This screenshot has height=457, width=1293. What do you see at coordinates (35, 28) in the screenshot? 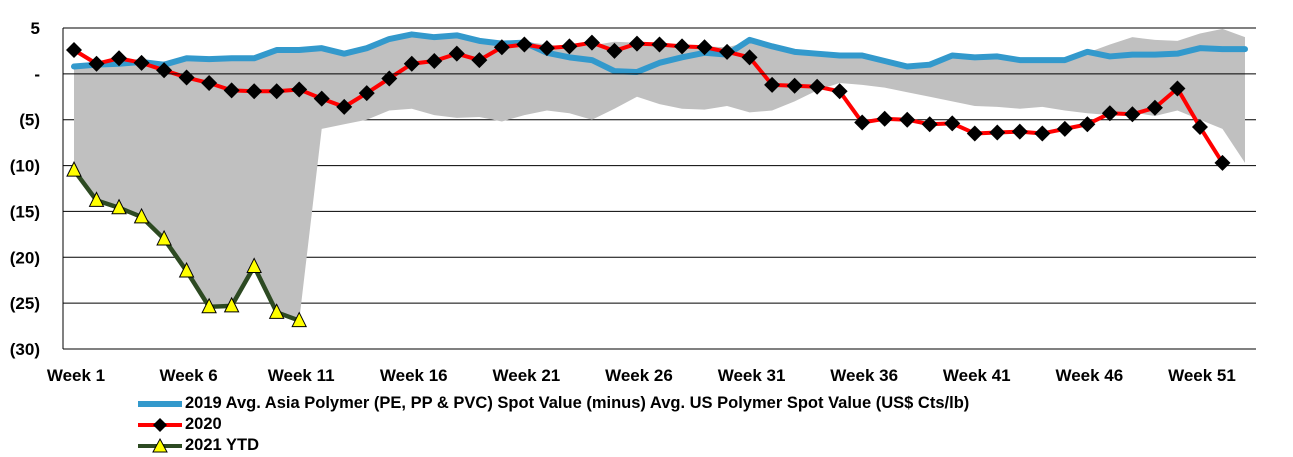
I see `y-tick-label-0: 5` at bounding box center [35, 28].